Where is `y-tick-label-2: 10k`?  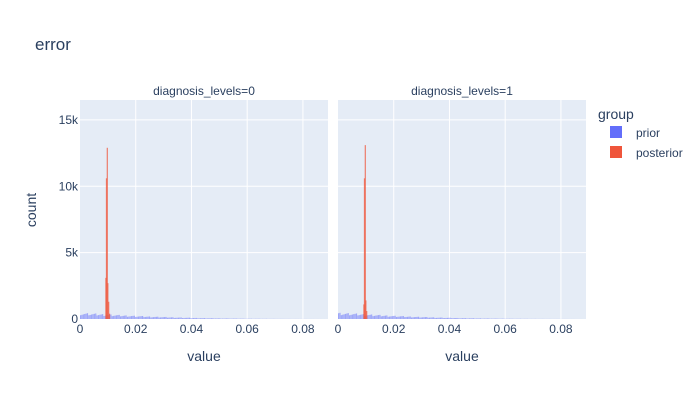 y-tick-label-2: 10k is located at coordinates (69, 186).